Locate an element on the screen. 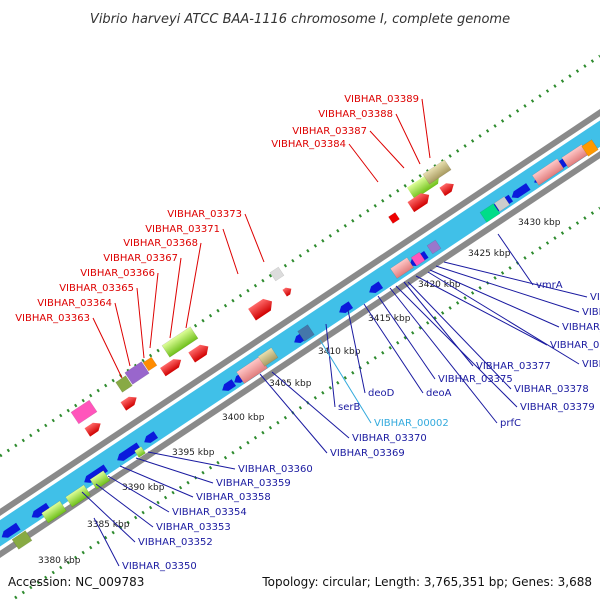 The height and width of the screenshot is (600, 600). gene-label: deoD is located at coordinates (381, 393).